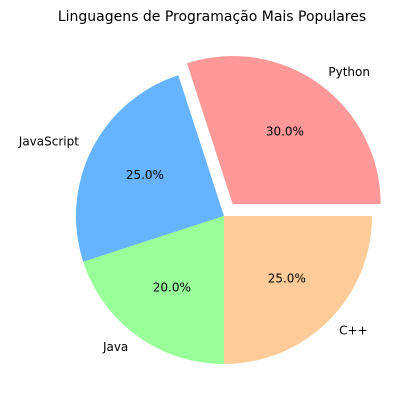  I want to click on slice-label: Java, so click(115, 347).